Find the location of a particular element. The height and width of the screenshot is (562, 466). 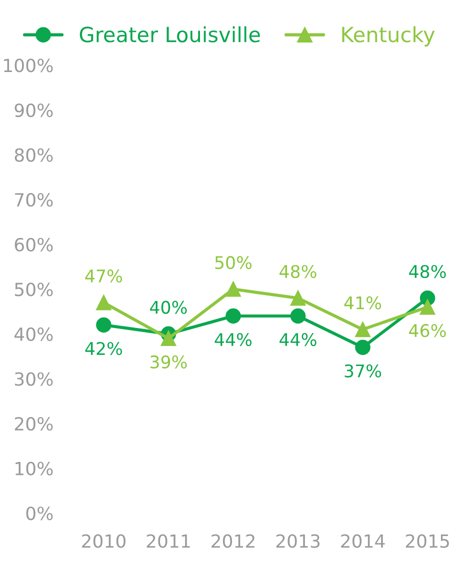

data-label: 39% is located at coordinates (168, 362).